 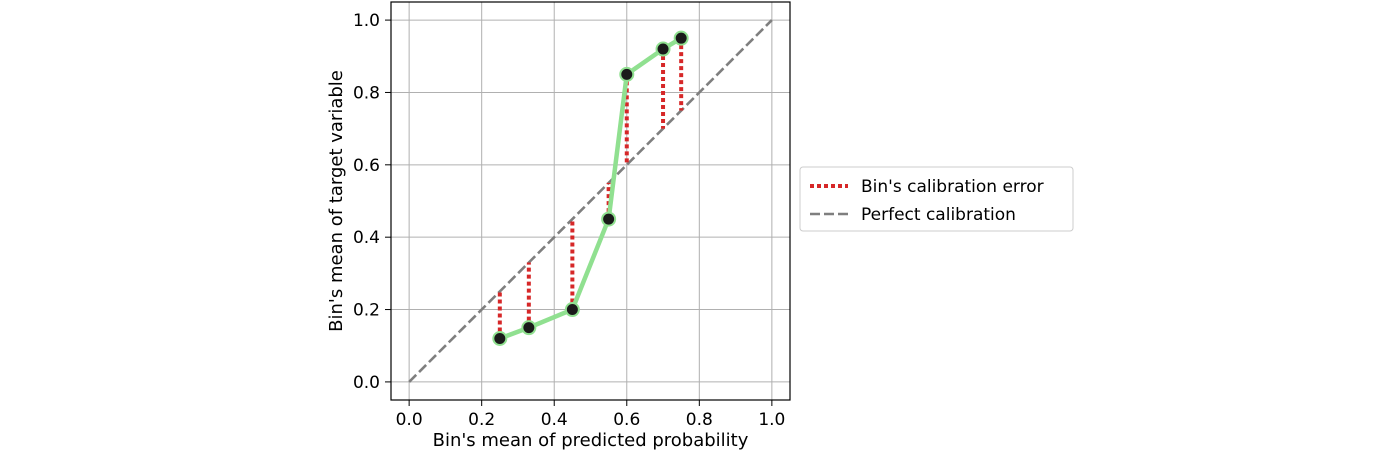 What do you see at coordinates (626, 420) in the screenshot?
I see `x-tick-label-3: 0.6` at bounding box center [626, 420].